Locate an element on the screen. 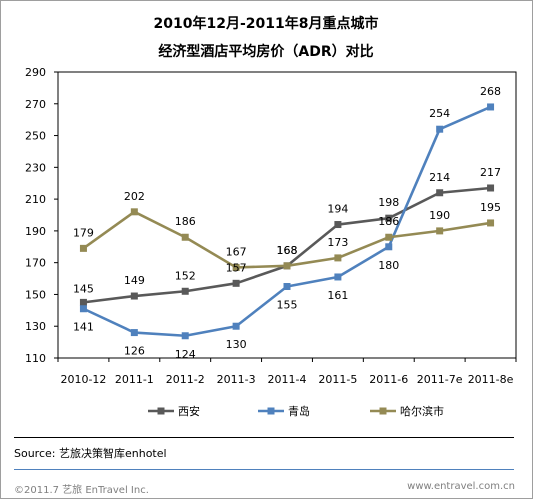 The width and height of the screenshot is (533, 499). x-tick-label: 2011-8e is located at coordinates (491, 379).